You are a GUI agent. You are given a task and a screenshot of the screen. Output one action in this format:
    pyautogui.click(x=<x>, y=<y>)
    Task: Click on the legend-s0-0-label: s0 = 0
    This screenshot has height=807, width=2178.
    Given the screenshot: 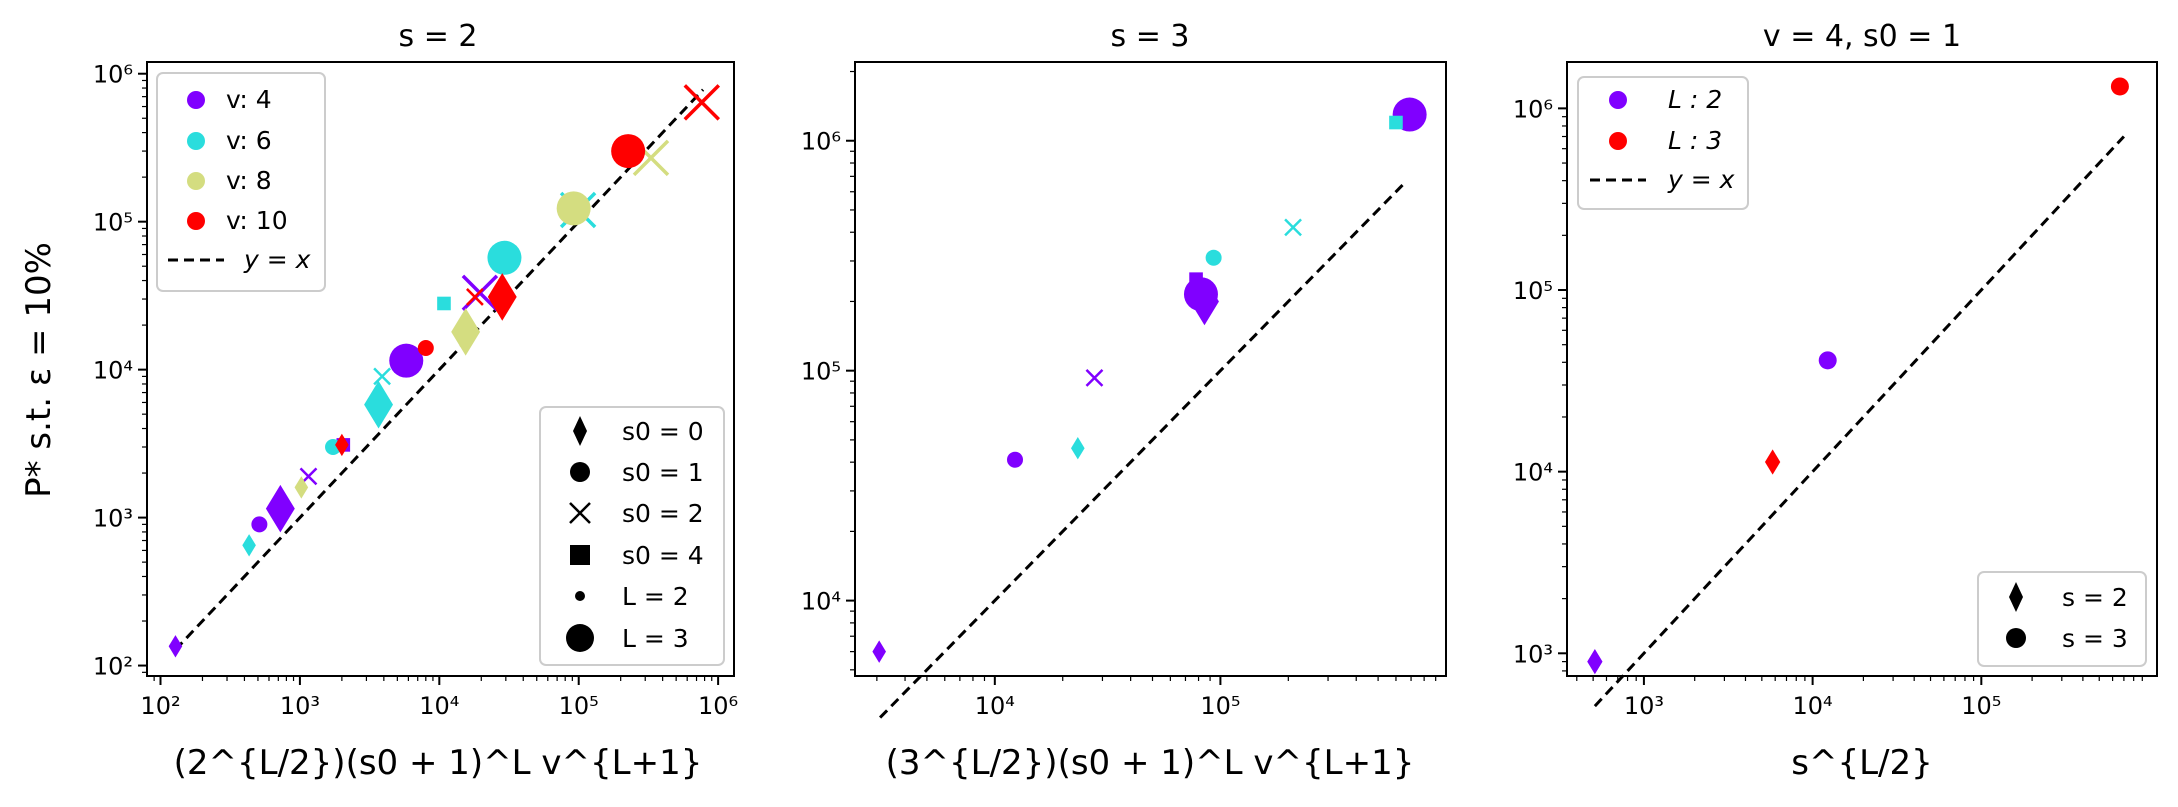 What is the action you would take?
    pyautogui.click(x=663, y=431)
    